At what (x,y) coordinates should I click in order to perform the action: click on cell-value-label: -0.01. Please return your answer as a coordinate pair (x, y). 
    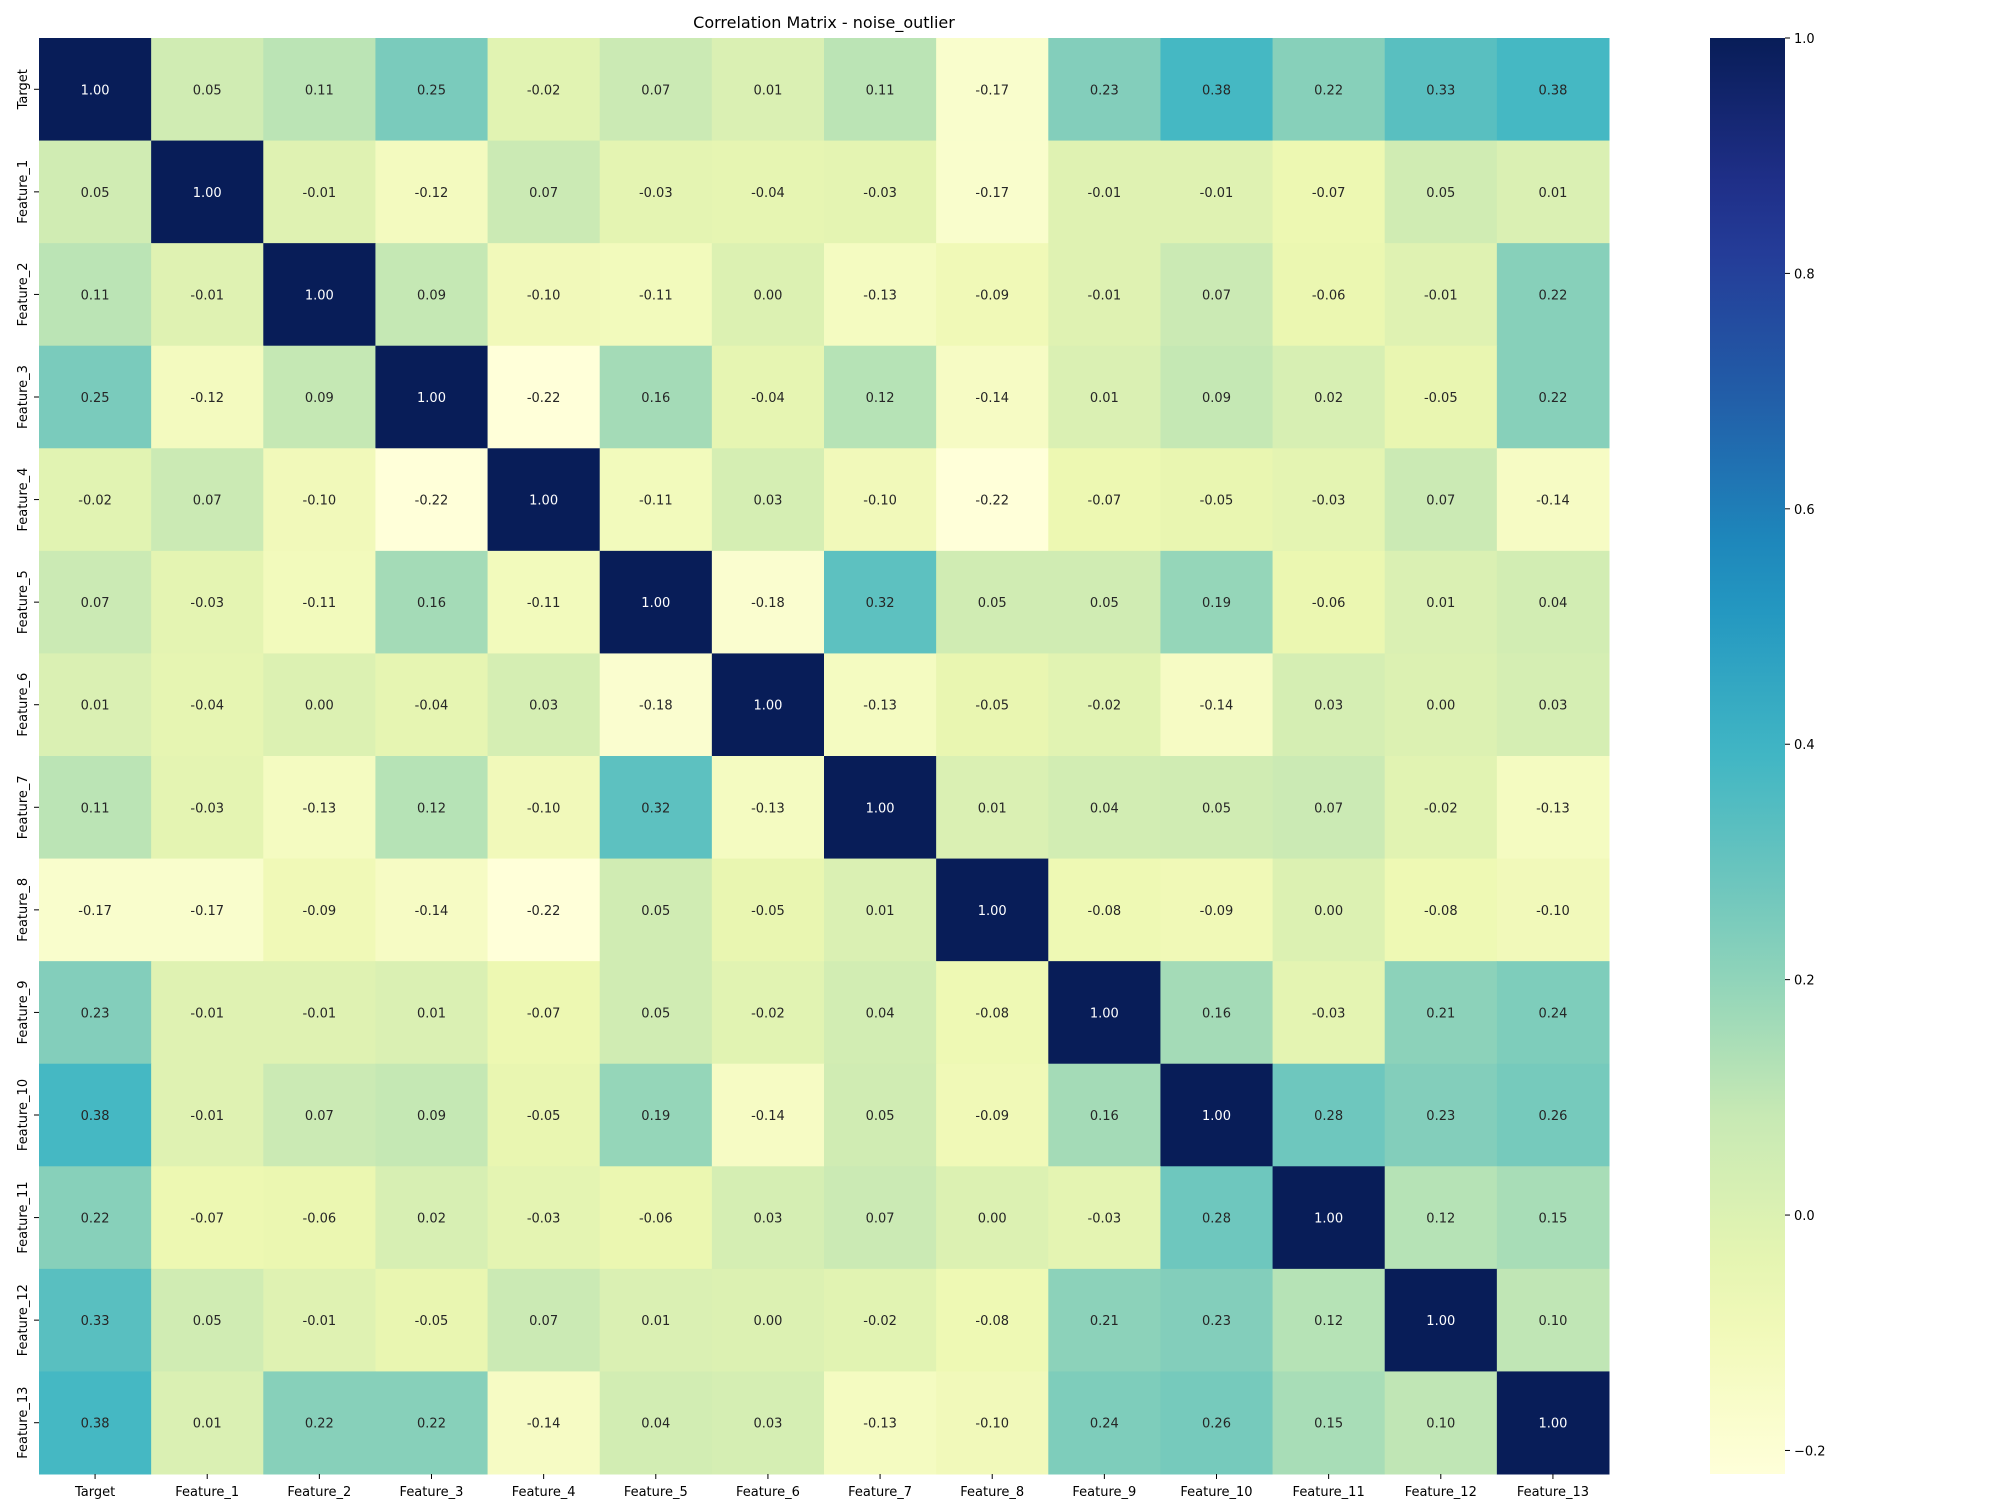
    Looking at the image, I should click on (1441, 295).